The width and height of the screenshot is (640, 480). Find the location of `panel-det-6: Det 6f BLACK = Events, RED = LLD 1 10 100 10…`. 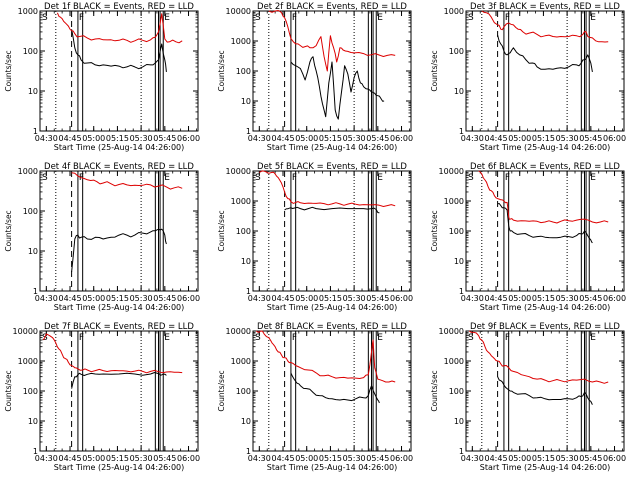

panel-det-6: Det 6f BLACK = Events, RED = LLD 1 10 100 10… is located at coordinates (528, 237).